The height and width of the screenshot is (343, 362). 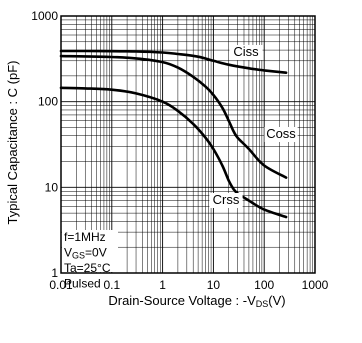 What do you see at coordinates (82, 284) in the screenshot?
I see `condition-line: Pulsed` at bounding box center [82, 284].